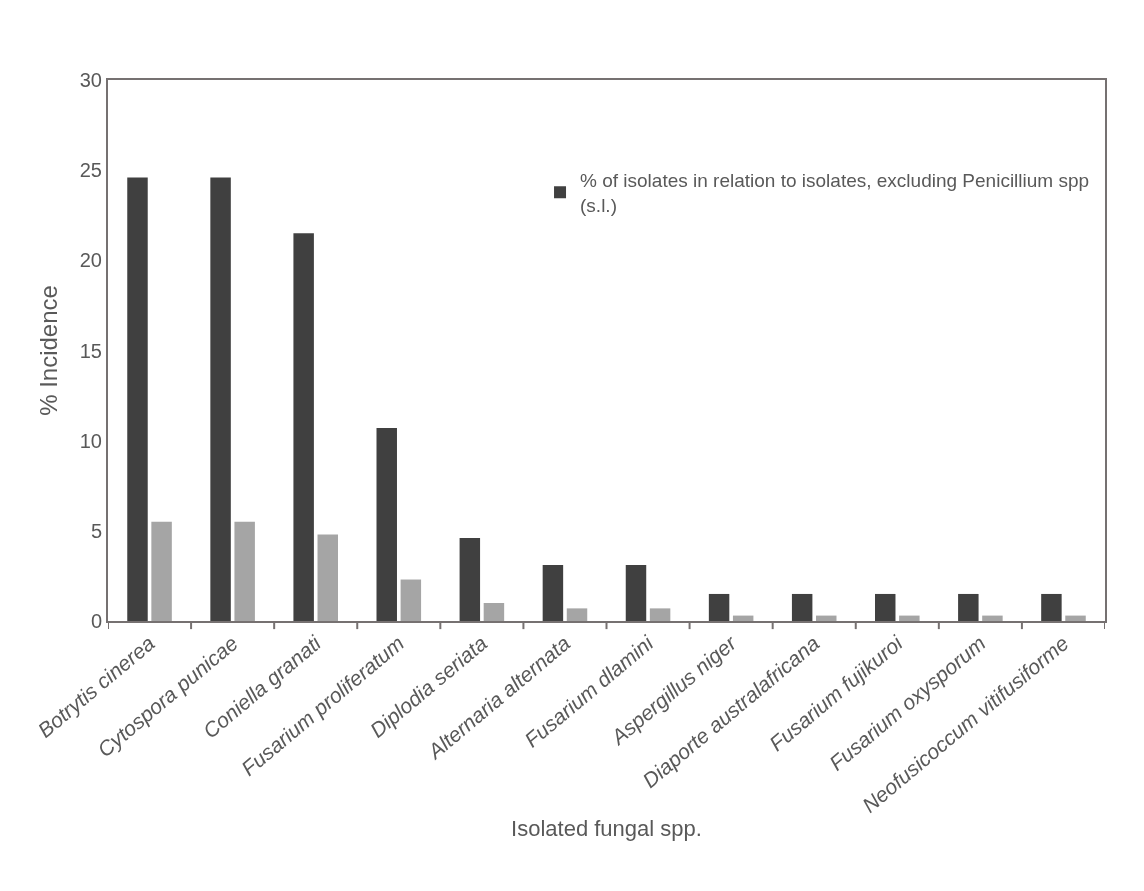 The height and width of the screenshot is (891, 1144). I want to click on y-tick-label: 25, so click(90, 170).